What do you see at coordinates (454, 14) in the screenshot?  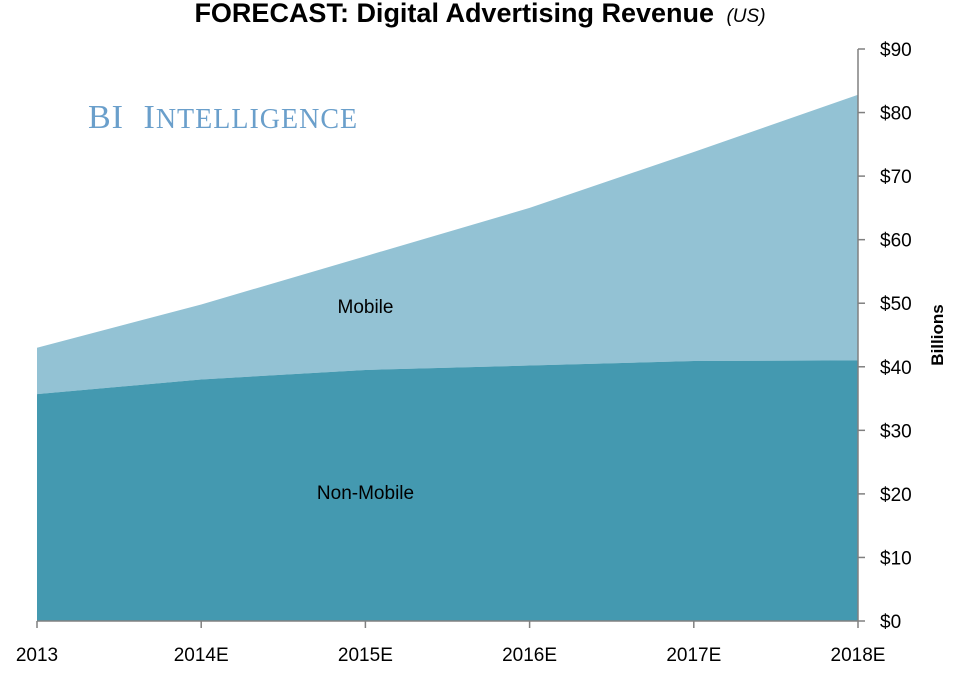 I see `chart-title-text: FORECAST: Digital Advertising Revenue` at bounding box center [454, 14].